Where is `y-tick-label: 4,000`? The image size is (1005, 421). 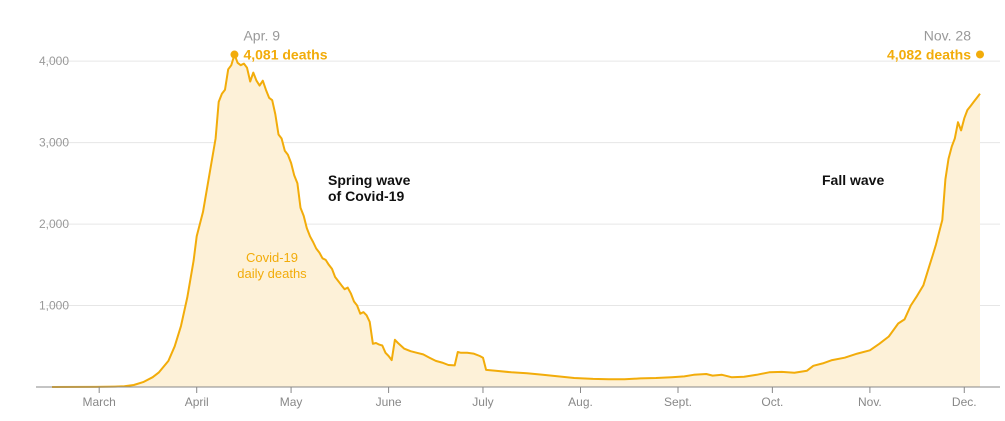
y-tick-label: 4,000 is located at coordinates (54, 61).